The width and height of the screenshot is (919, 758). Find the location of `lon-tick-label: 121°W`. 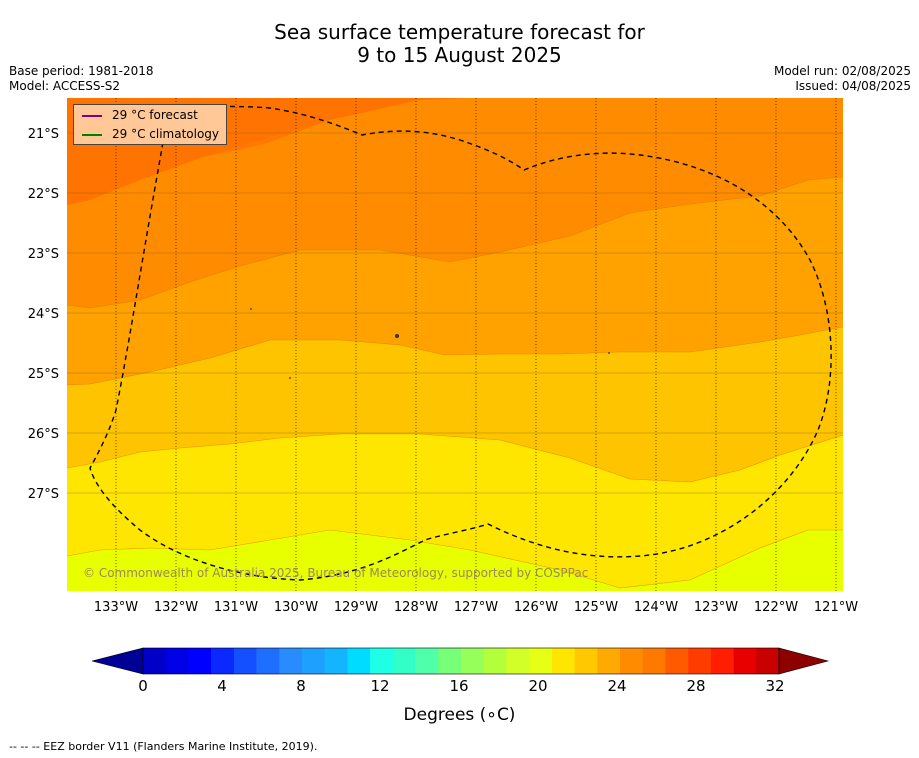

lon-tick-label: 121°W is located at coordinates (836, 607).